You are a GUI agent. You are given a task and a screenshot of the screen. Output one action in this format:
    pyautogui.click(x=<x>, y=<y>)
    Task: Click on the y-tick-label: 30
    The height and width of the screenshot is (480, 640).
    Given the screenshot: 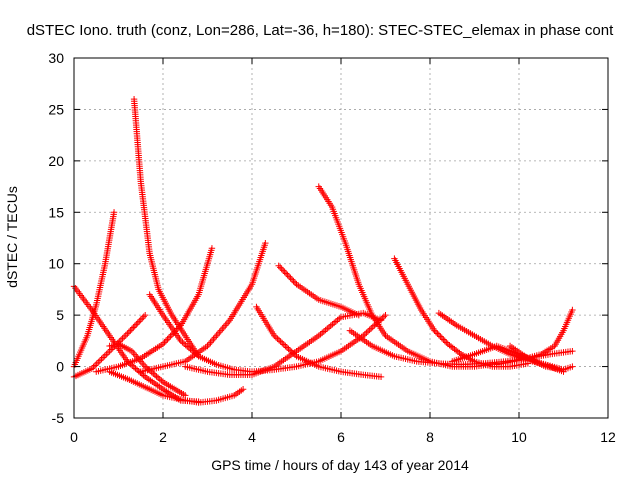 What is the action you would take?
    pyautogui.click(x=56, y=58)
    